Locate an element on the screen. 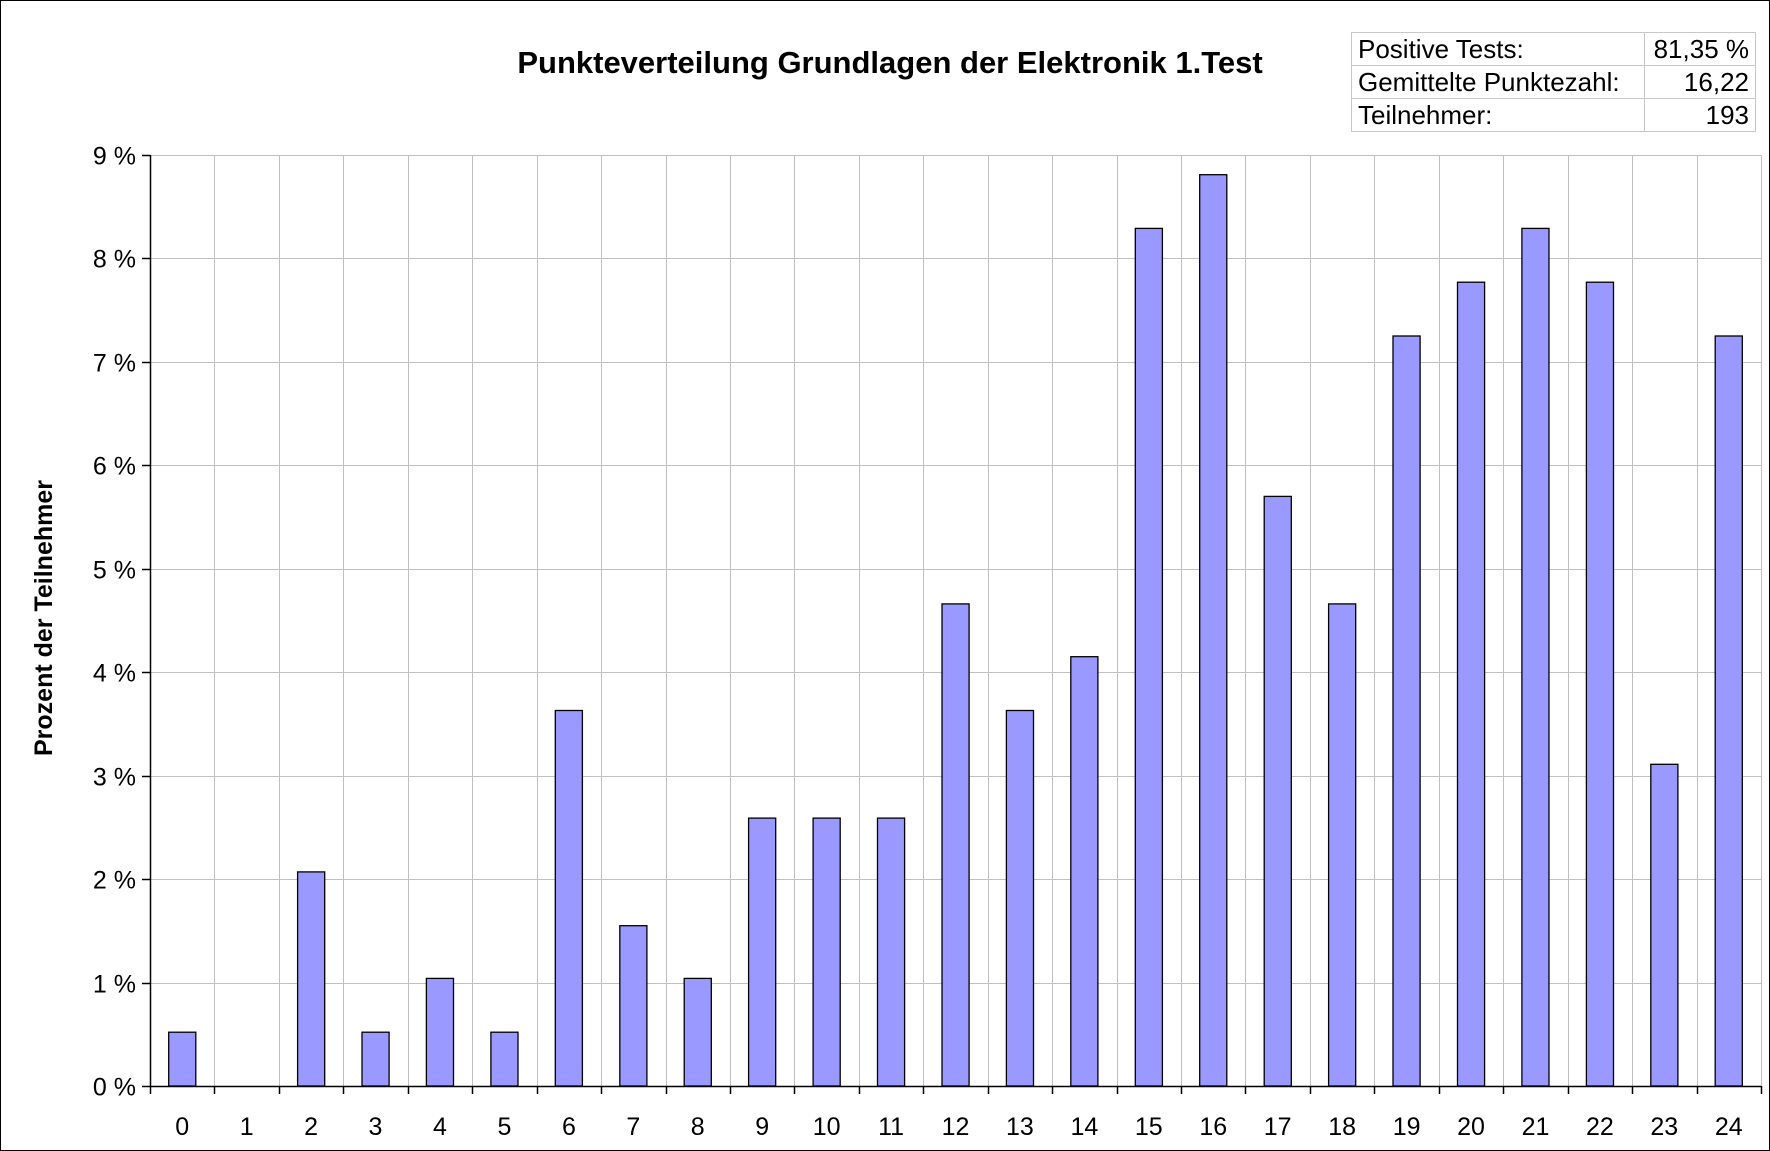  x-tick-label: 0 is located at coordinates (182, 1127).